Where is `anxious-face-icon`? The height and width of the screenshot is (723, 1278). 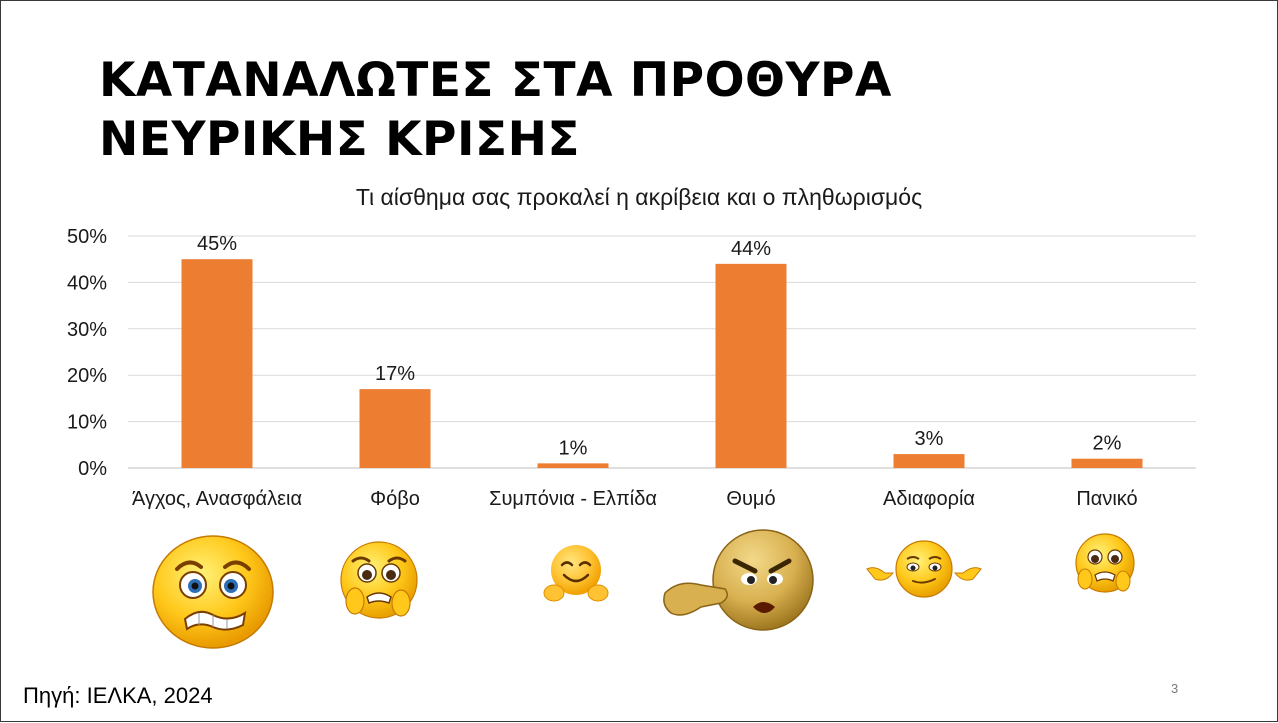
anxious-face-icon is located at coordinates (213, 592).